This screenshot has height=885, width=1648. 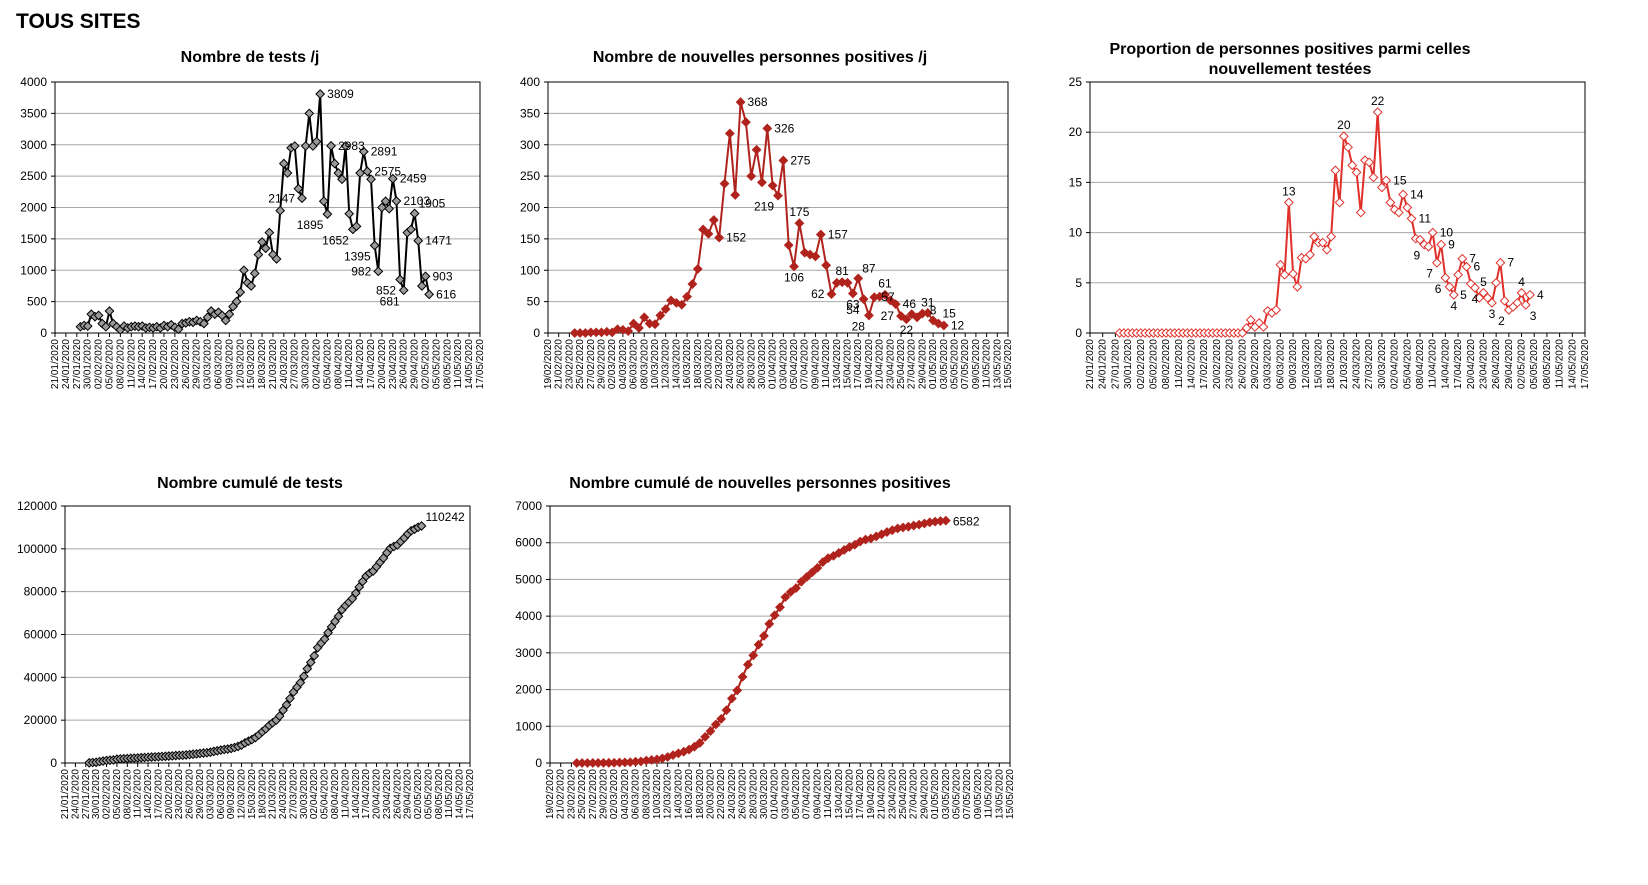 I want to click on x-tick-label: 07/04/2020, so click(x=807, y=794).